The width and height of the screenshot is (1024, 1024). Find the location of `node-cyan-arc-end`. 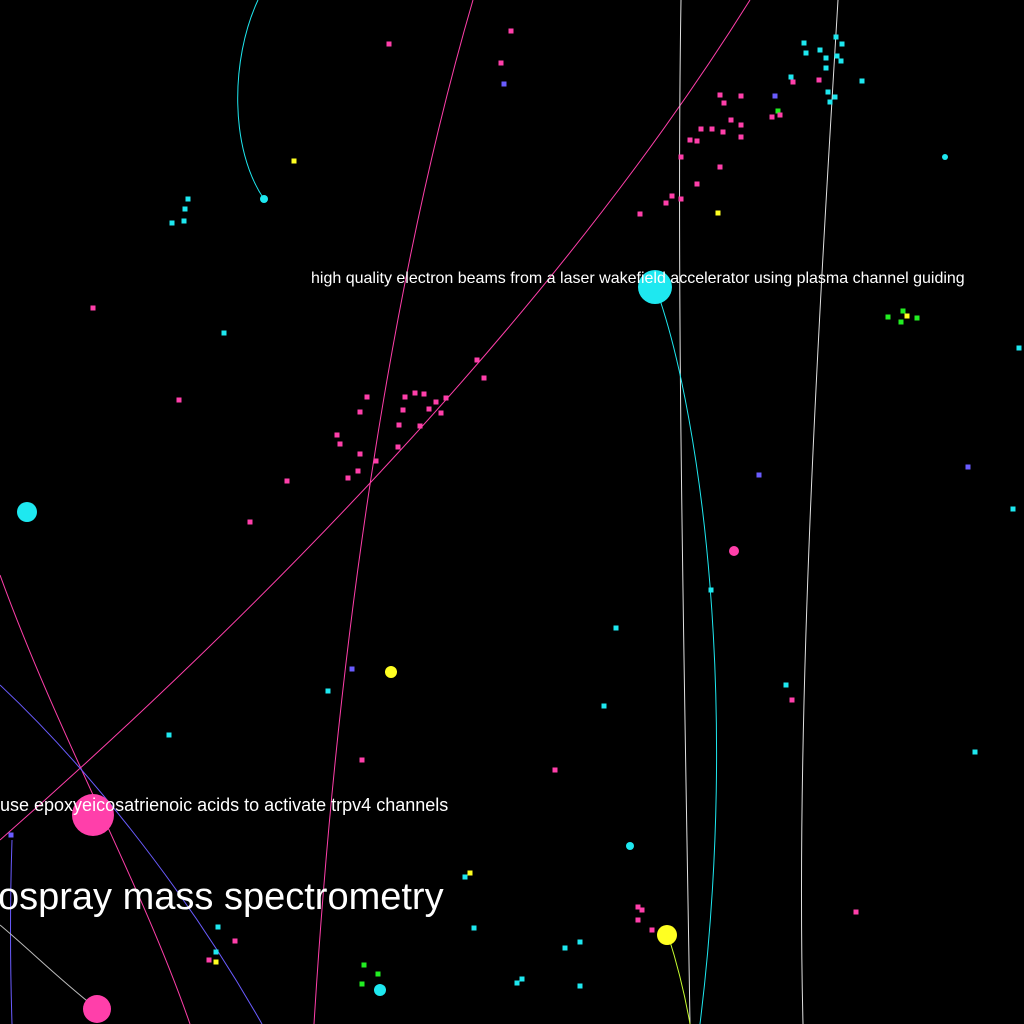

node-cyan-arc-end is located at coordinates (264, 199).